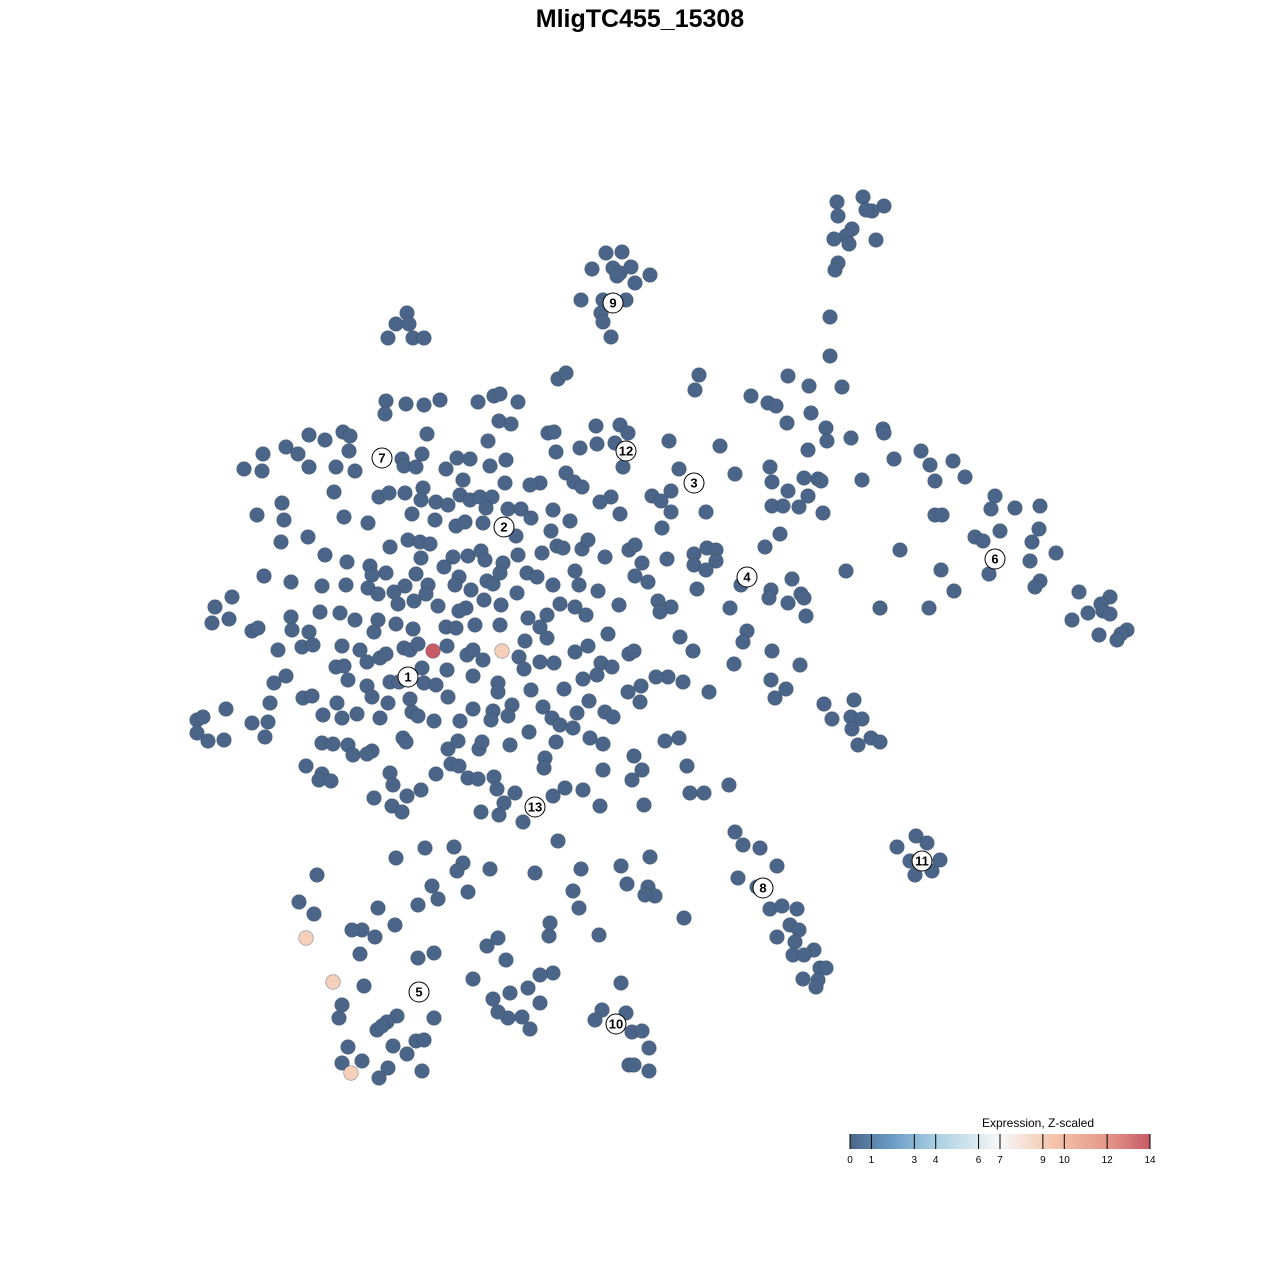 This screenshot has height=1280, width=1280. What do you see at coordinates (979, 1160) in the screenshot?
I see `legend-tick-label: 6` at bounding box center [979, 1160].